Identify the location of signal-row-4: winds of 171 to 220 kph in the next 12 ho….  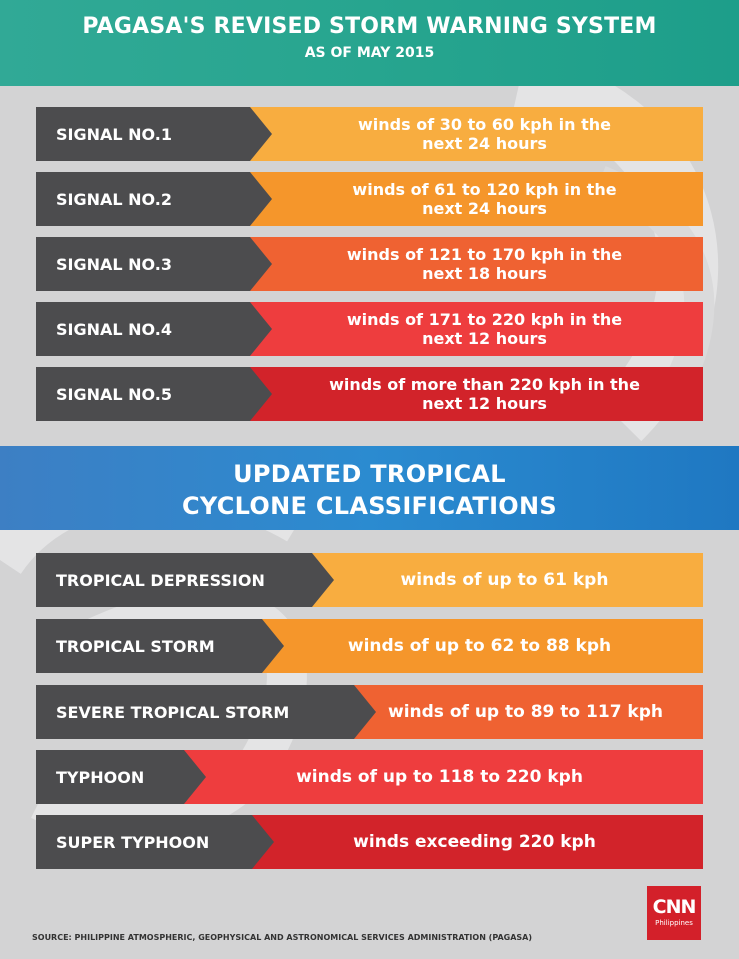
(369, 329).